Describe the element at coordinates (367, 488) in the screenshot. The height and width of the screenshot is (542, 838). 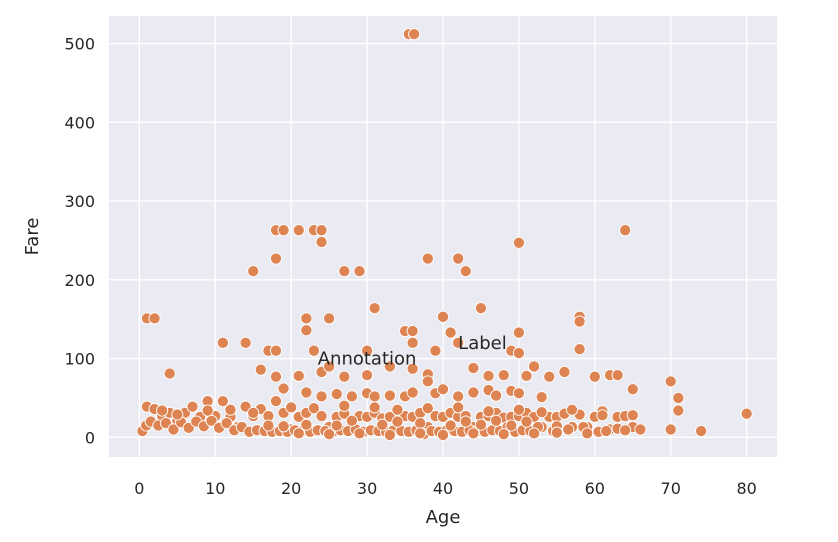
I see `x-tick-label: 30` at that location.